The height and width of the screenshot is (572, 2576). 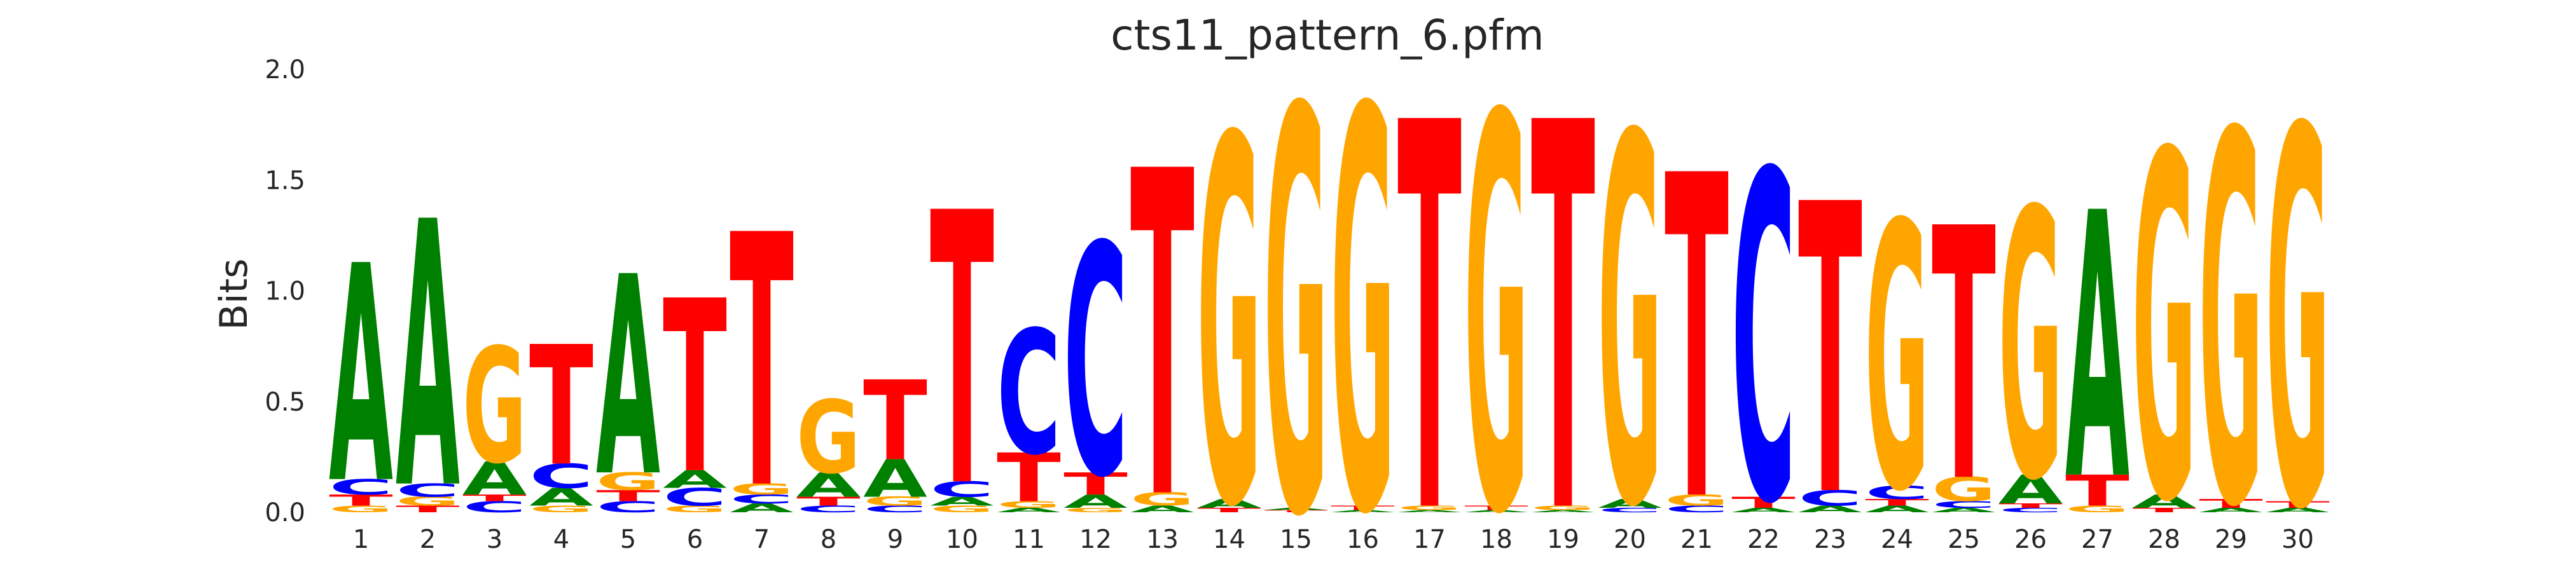 I want to click on x-tick-label: 9, so click(x=895, y=539).